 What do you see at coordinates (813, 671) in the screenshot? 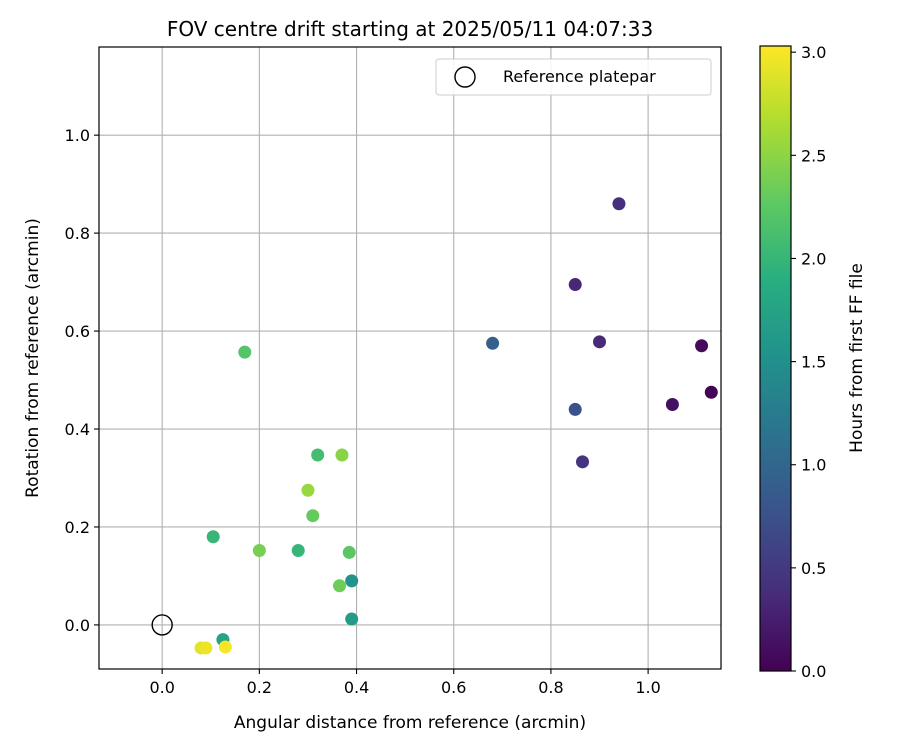
I see `colorbar-tick-label: 0.0` at bounding box center [813, 671].